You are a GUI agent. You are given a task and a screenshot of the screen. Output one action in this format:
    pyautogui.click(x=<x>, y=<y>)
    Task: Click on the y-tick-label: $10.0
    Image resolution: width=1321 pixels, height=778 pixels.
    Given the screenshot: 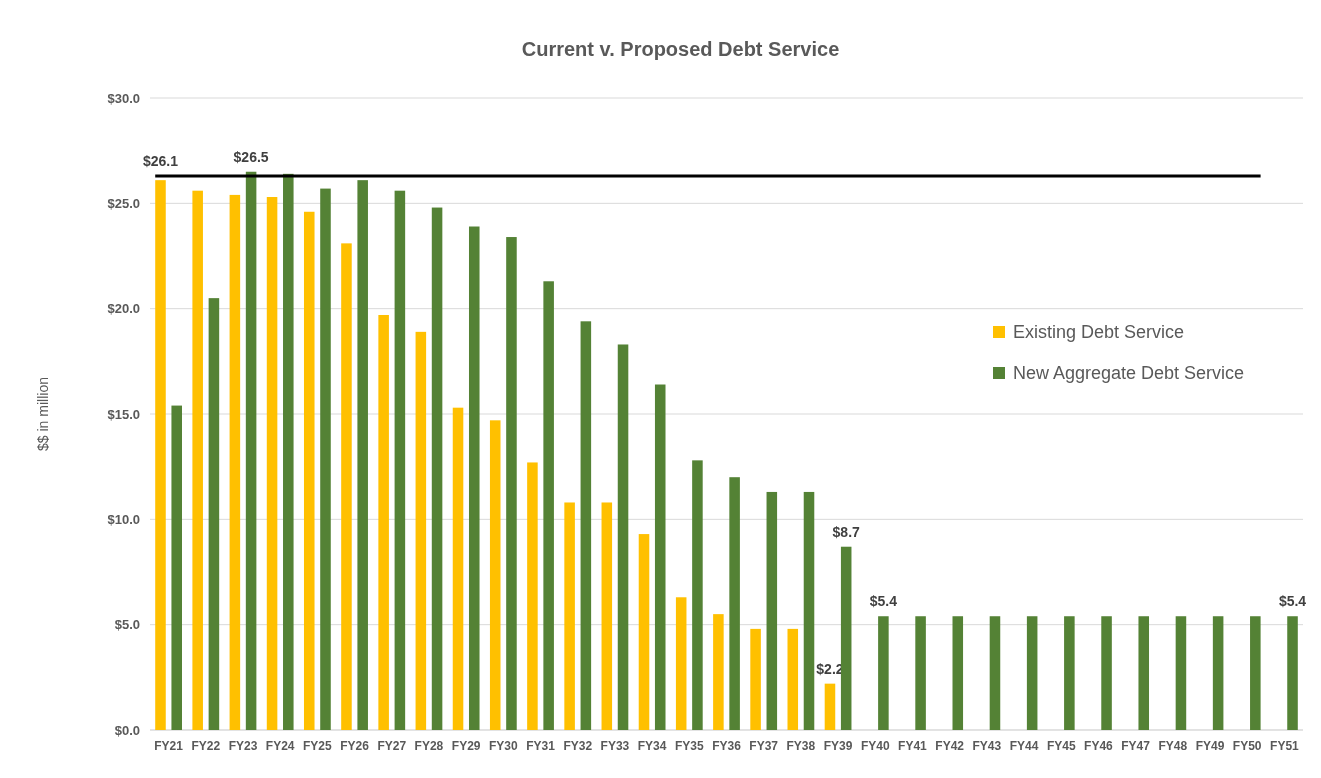 What is the action you would take?
    pyautogui.click(x=123, y=519)
    